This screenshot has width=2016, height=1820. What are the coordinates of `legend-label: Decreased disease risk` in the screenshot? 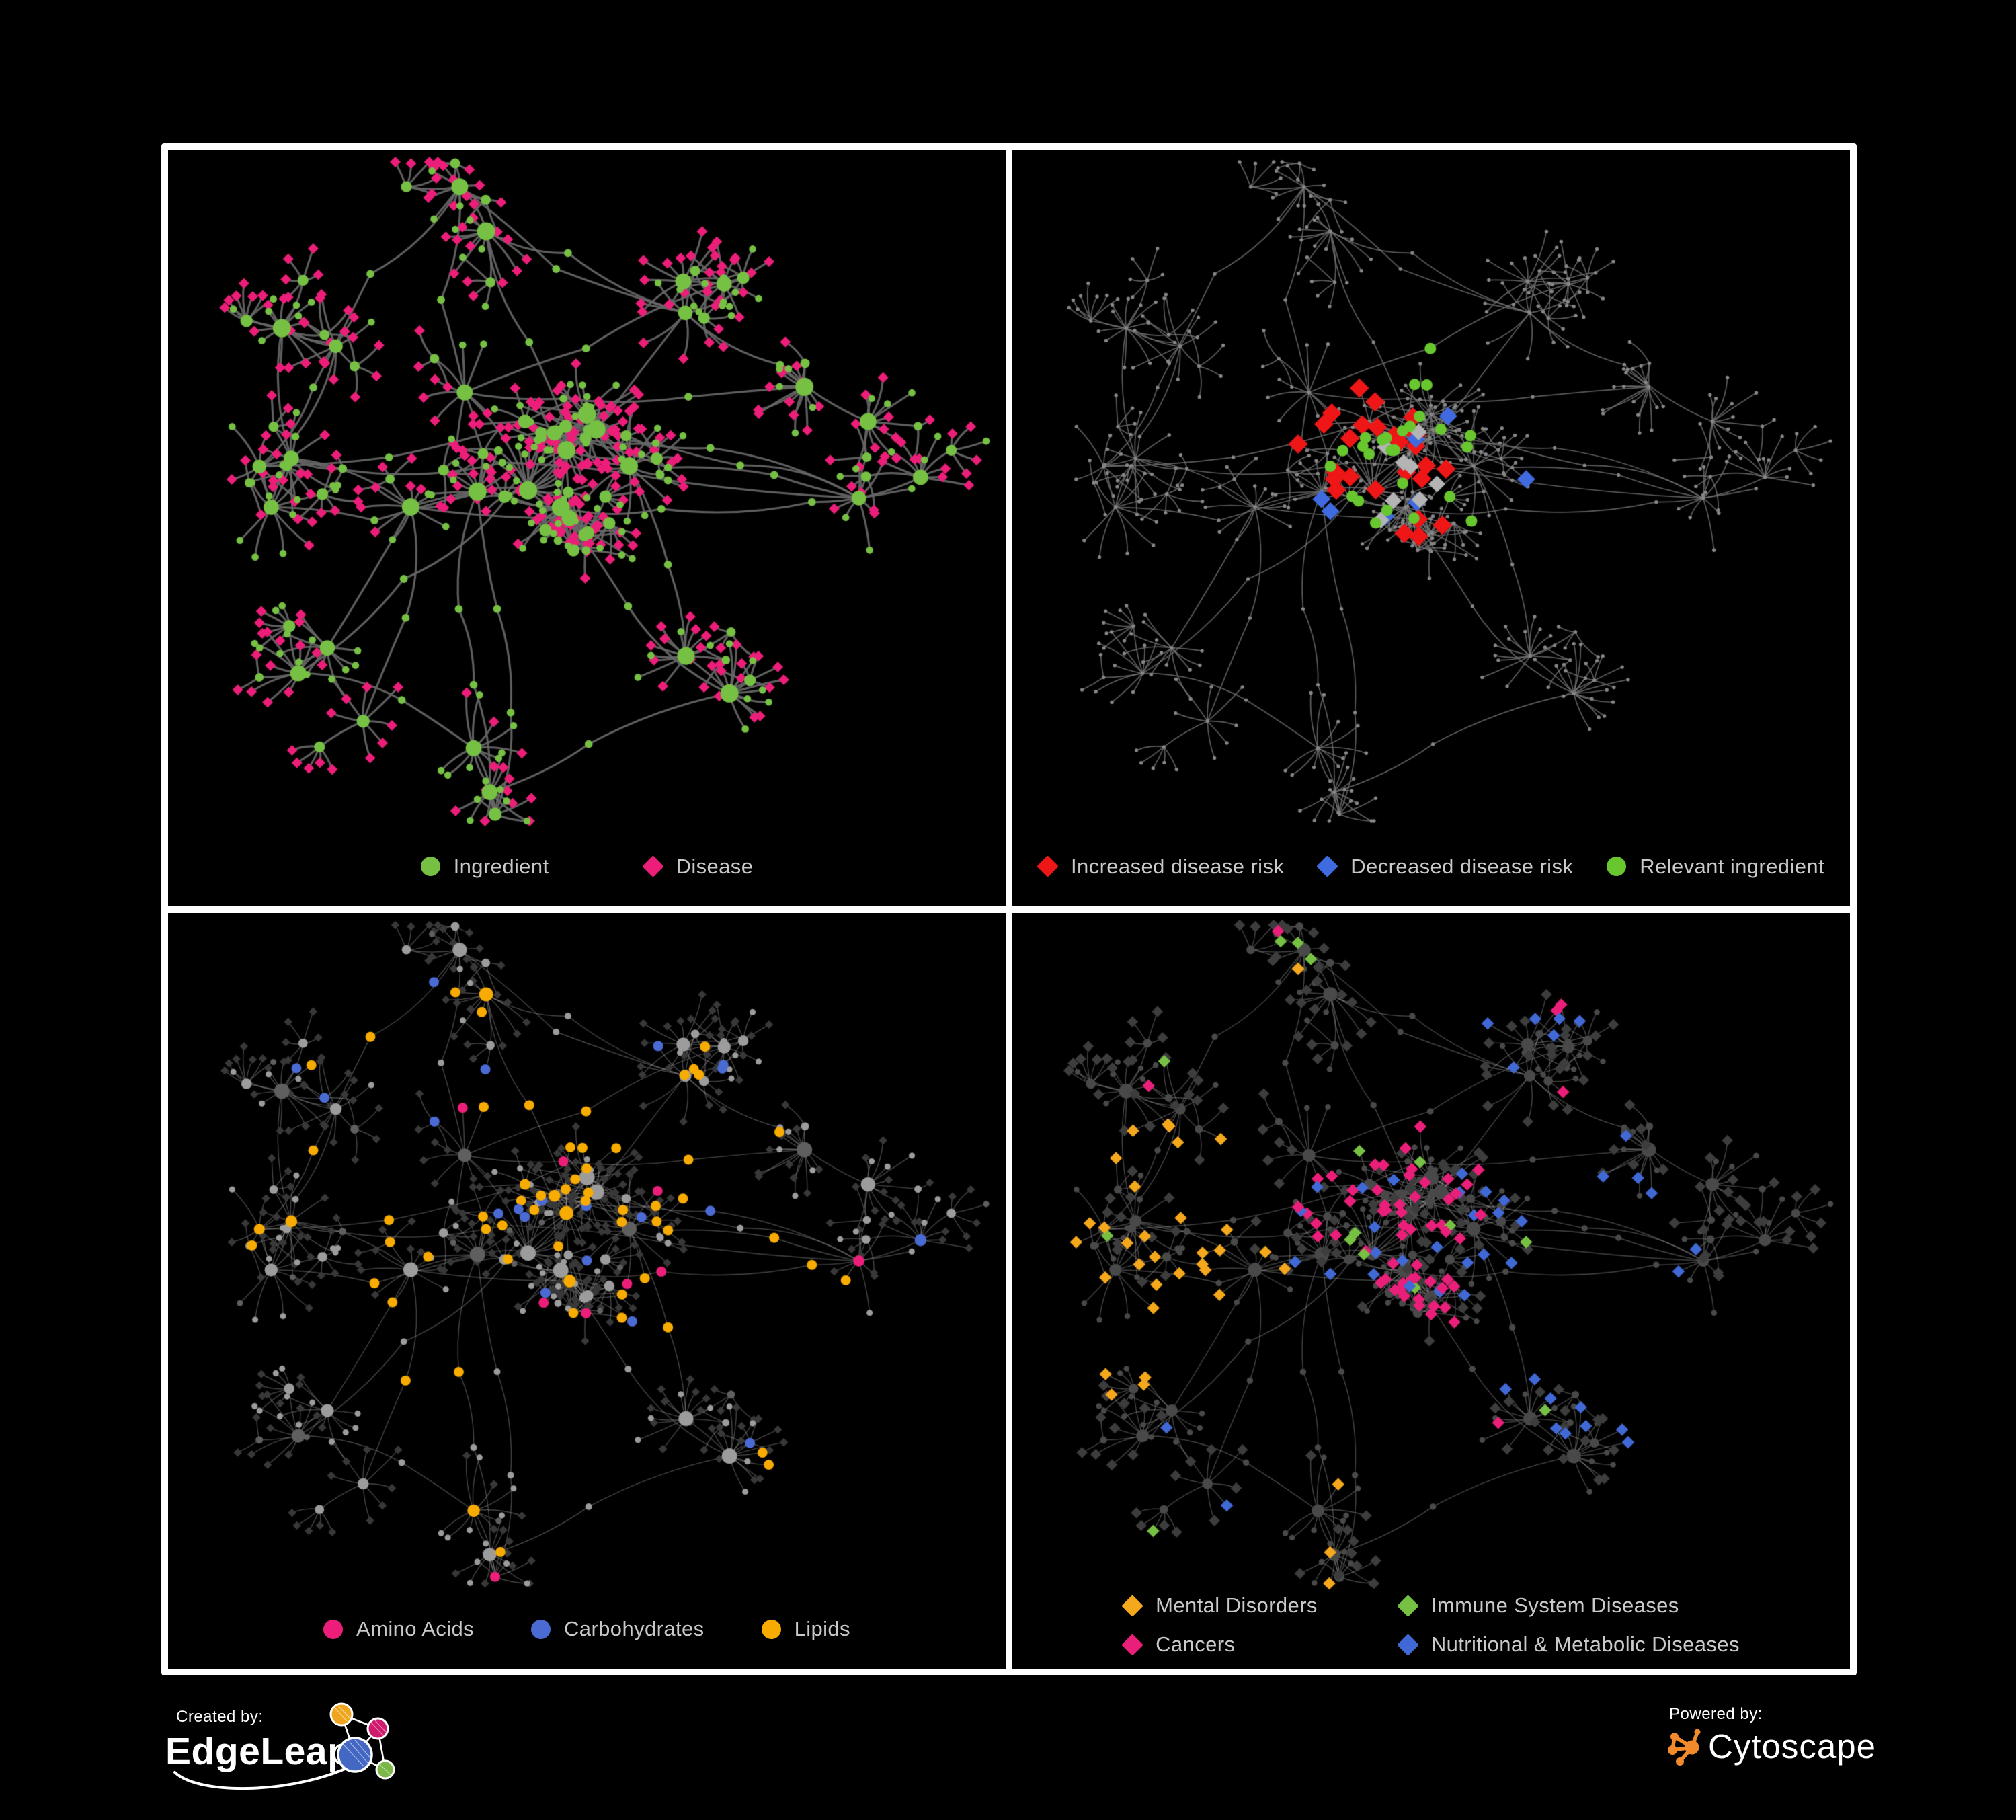 It's located at (1462, 866).